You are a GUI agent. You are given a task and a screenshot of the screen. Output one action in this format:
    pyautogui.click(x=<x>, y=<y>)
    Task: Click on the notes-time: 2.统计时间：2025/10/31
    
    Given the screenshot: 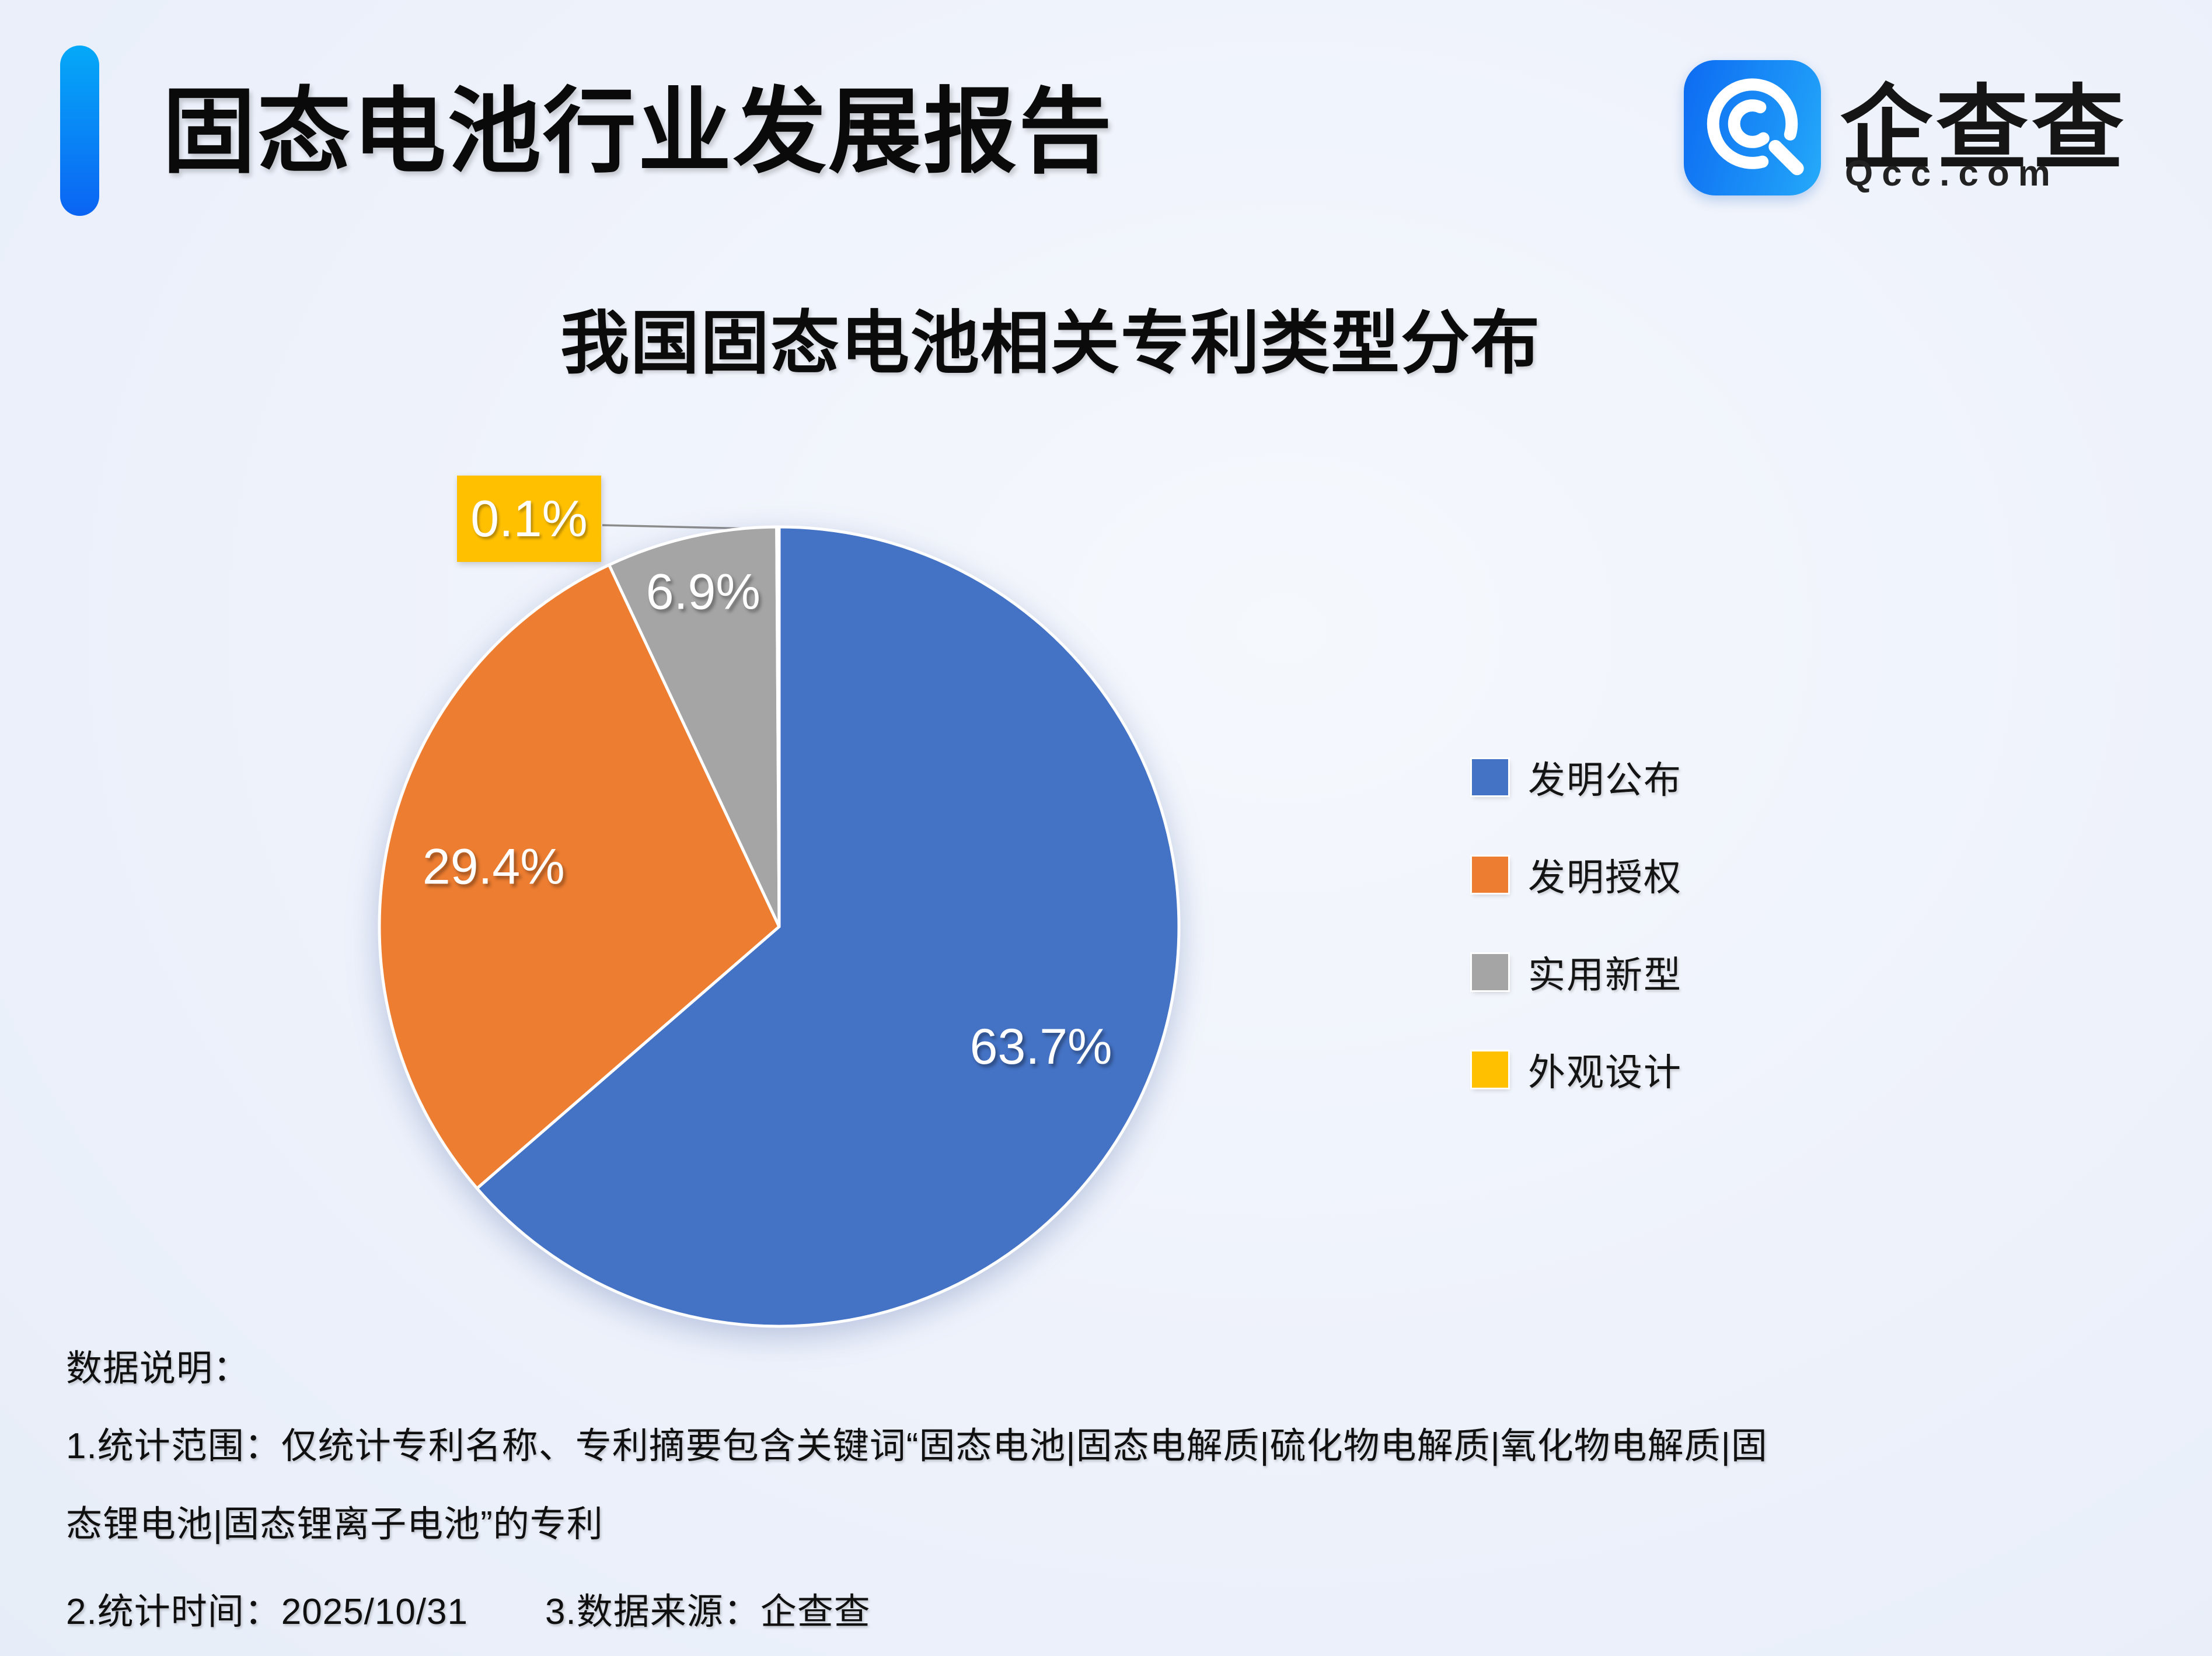 What is the action you would take?
    pyautogui.click(x=267, y=1612)
    